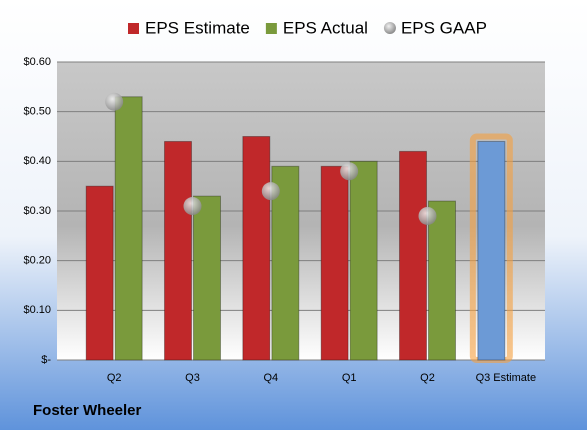 This screenshot has width=587, height=430. What do you see at coordinates (197, 27) in the screenshot?
I see `legend-text: EPS Estimate` at bounding box center [197, 27].